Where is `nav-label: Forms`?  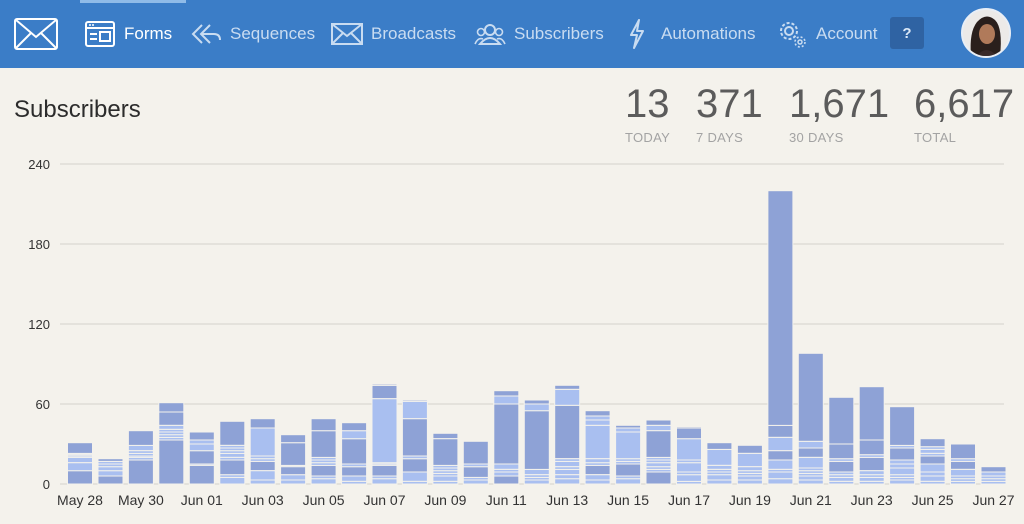
nav-label: Forms is located at coordinates (148, 33).